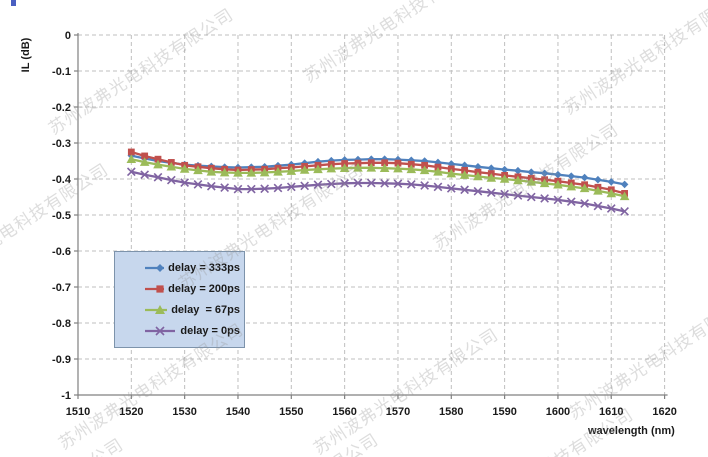  I want to click on x-axis-title: wavelength (nm), so click(631, 431).